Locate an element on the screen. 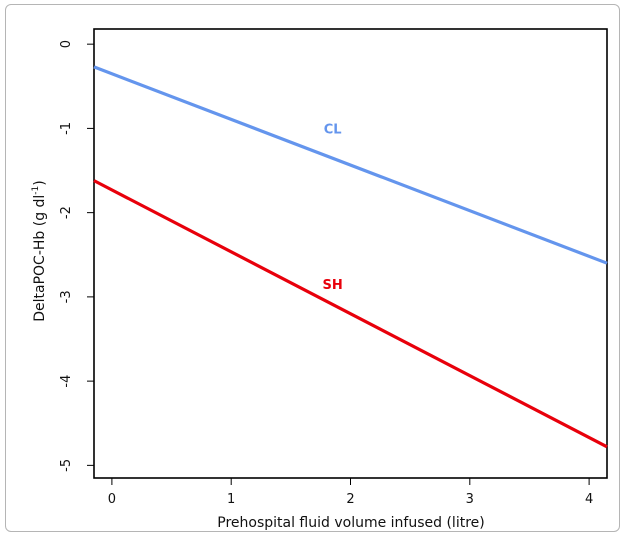 This screenshot has height=536, width=627. series-label-cl: CL is located at coordinates (333, 129).